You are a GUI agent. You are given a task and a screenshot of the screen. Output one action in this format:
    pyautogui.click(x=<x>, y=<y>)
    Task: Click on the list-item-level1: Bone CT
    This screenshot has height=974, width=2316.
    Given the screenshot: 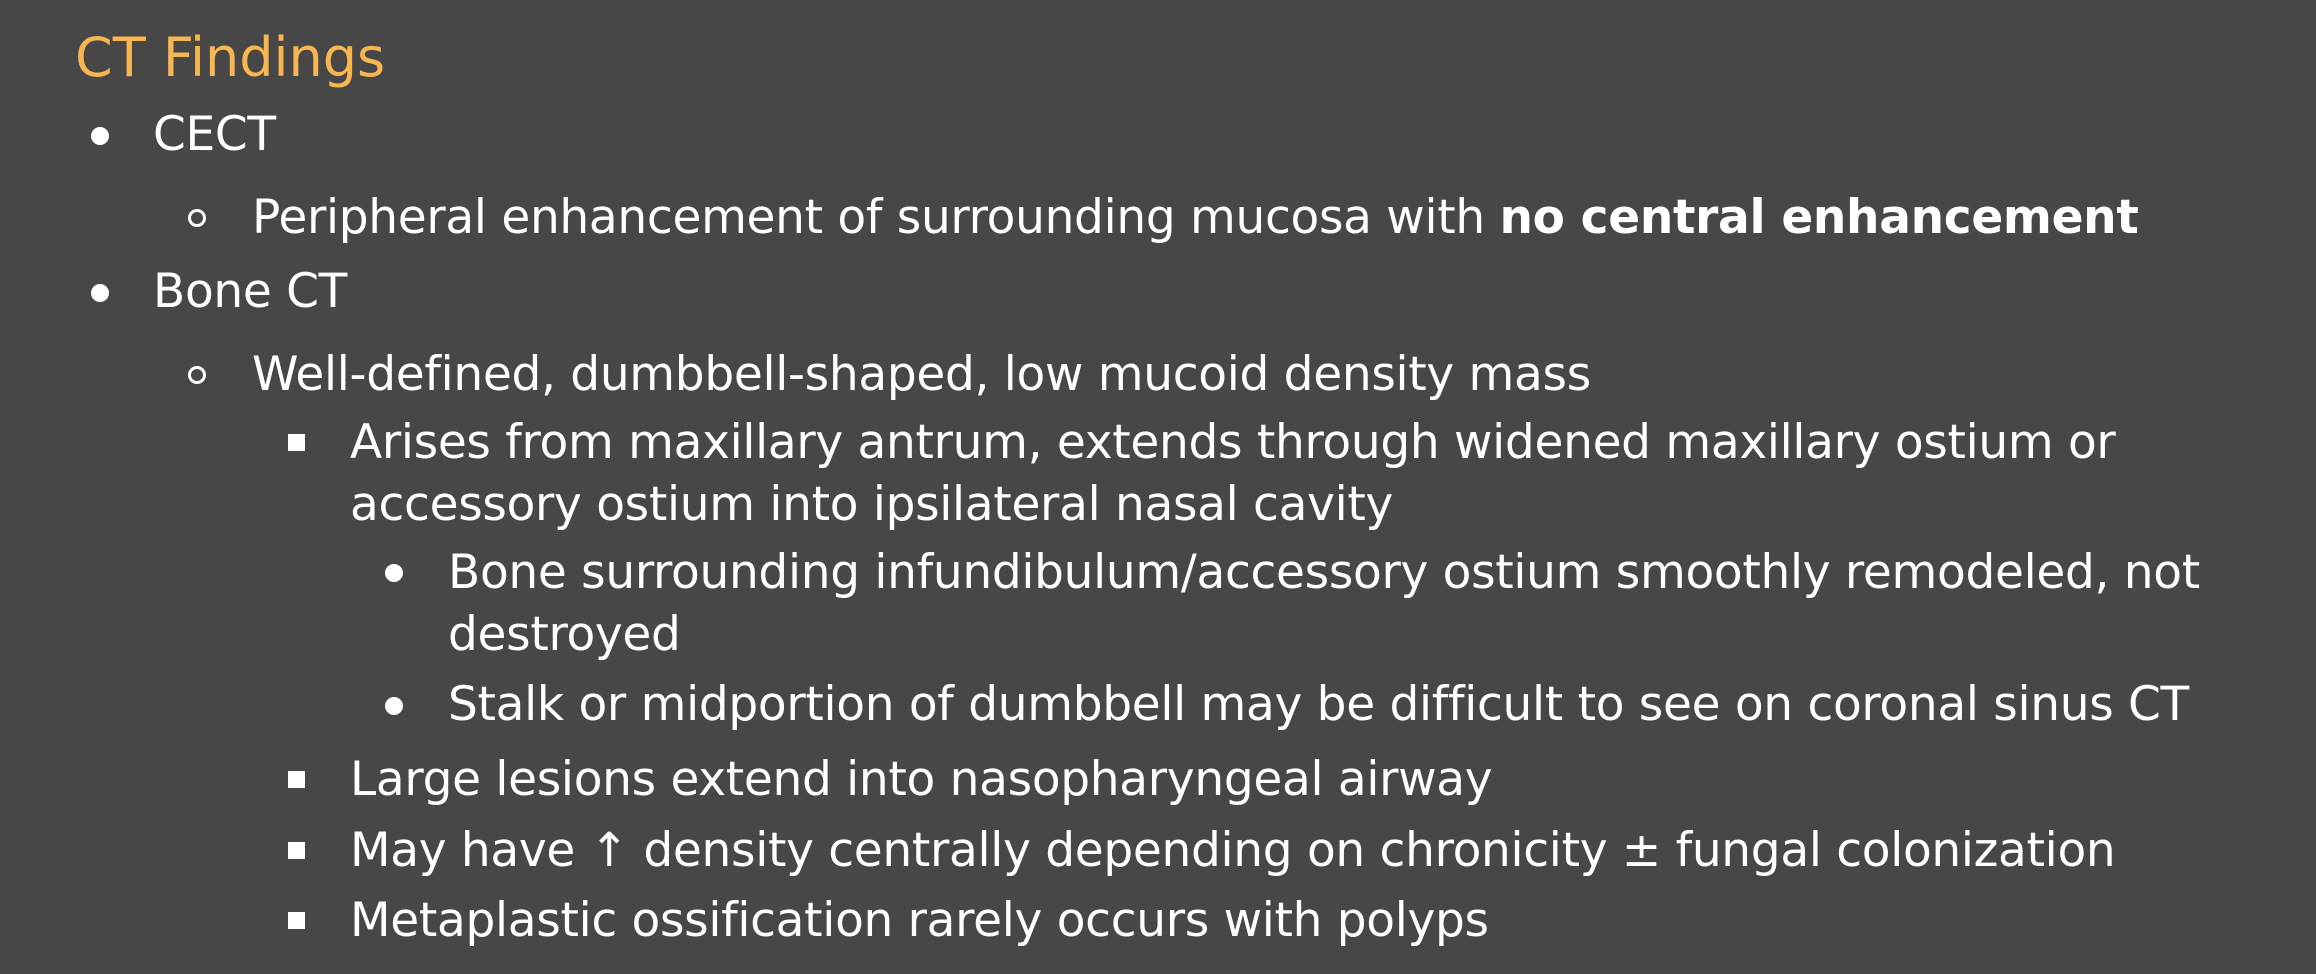 What is the action you would take?
    pyautogui.click(x=250, y=291)
    